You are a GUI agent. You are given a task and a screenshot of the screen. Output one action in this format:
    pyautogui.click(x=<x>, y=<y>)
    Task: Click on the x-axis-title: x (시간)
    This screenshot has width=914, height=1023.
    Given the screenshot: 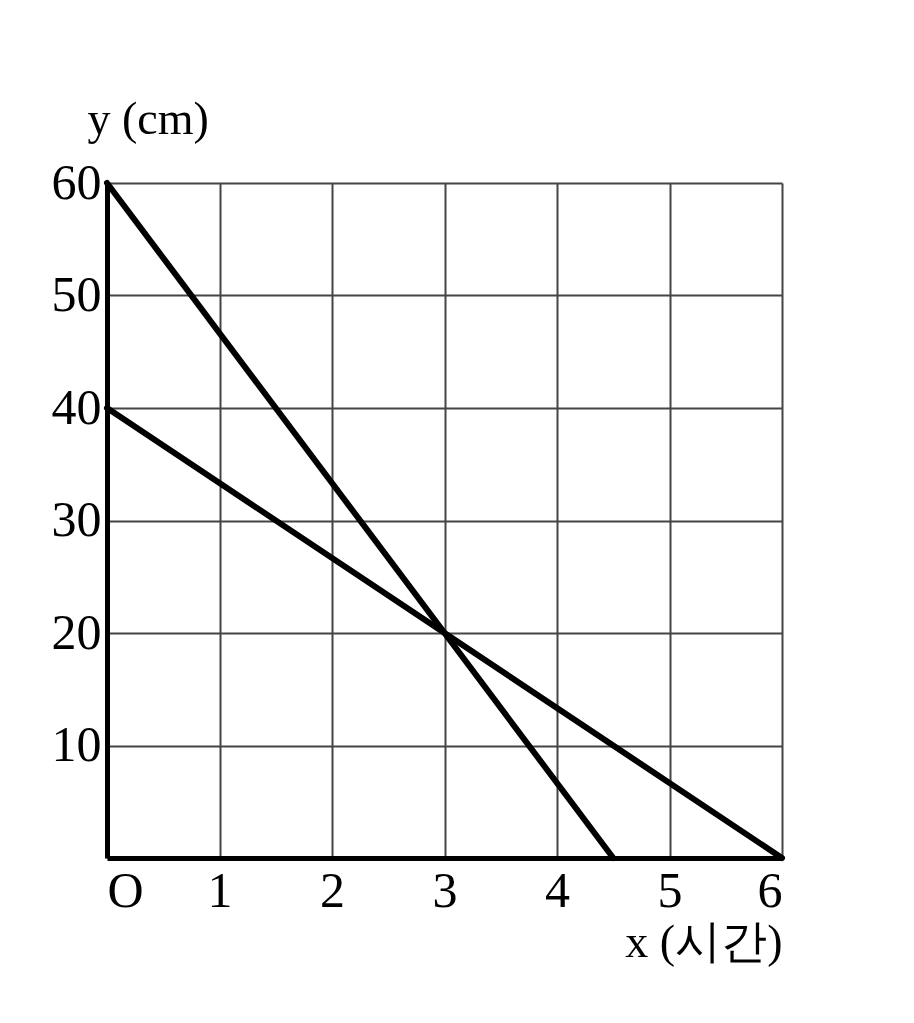 What is the action you would take?
    pyautogui.click(x=704, y=941)
    